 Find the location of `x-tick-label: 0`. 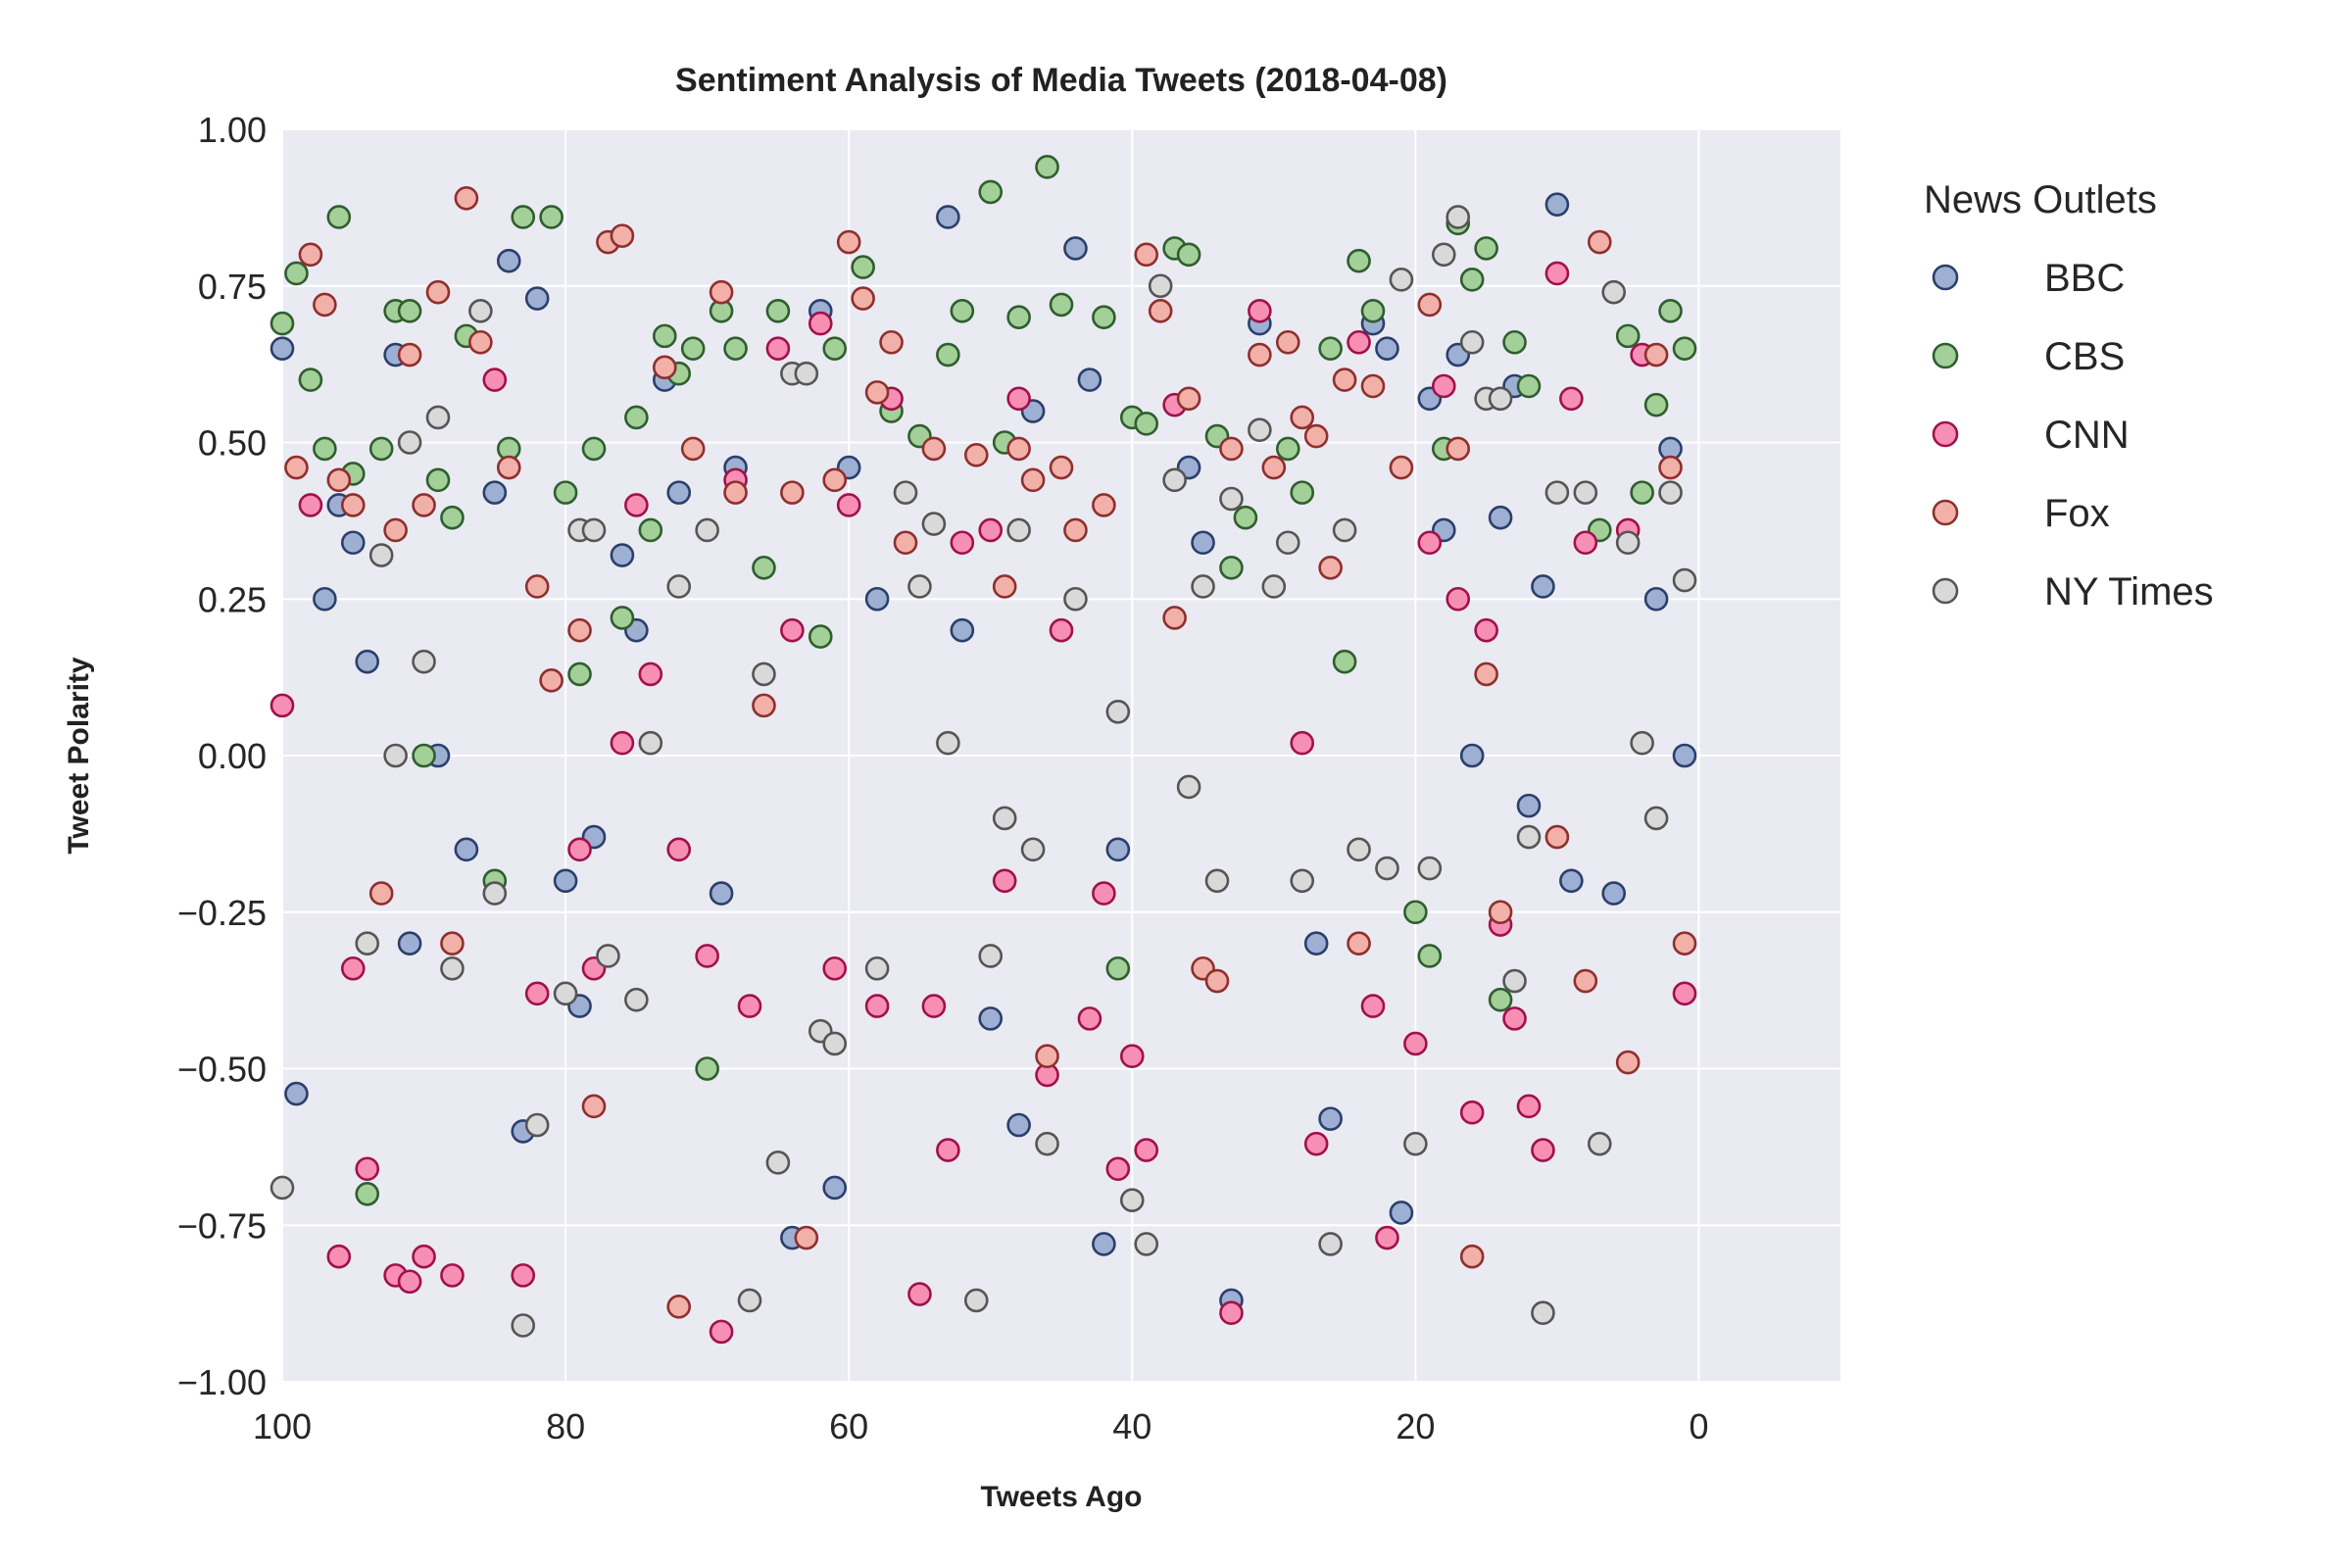

x-tick-label: 0 is located at coordinates (1698, 1426).